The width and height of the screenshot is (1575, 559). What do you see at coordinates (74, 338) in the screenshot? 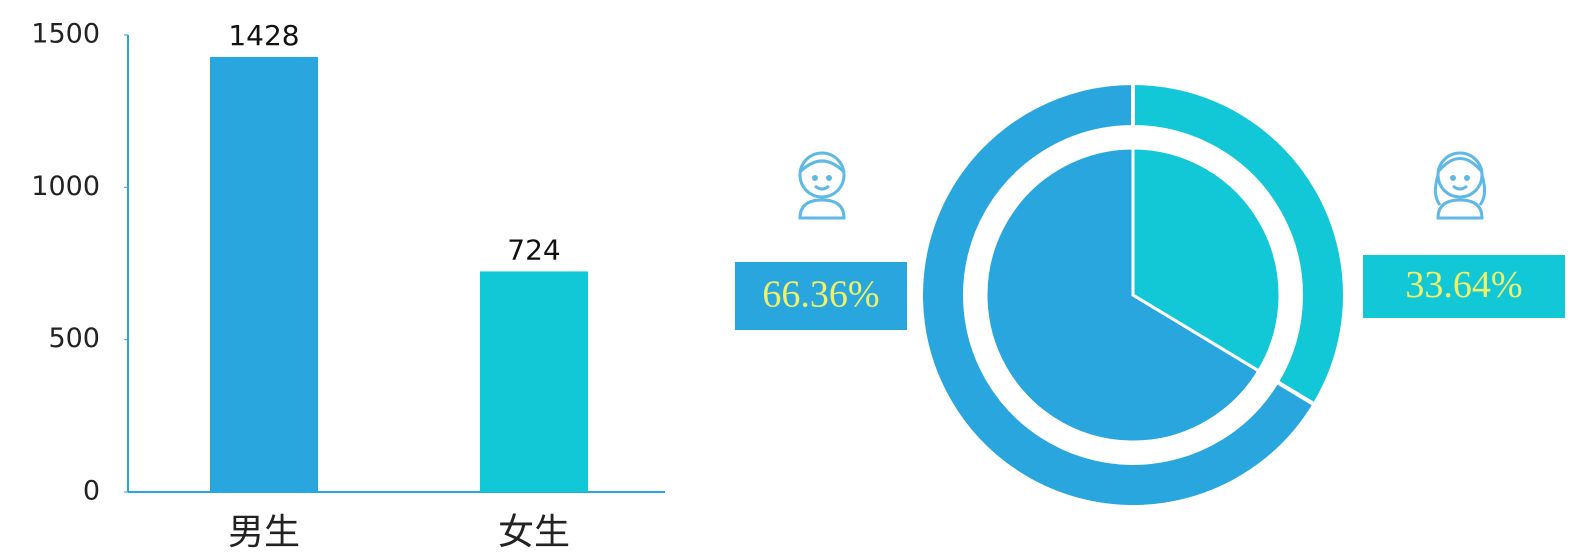
I see `y-tick-label: 500` at bounding box center [74, 338].